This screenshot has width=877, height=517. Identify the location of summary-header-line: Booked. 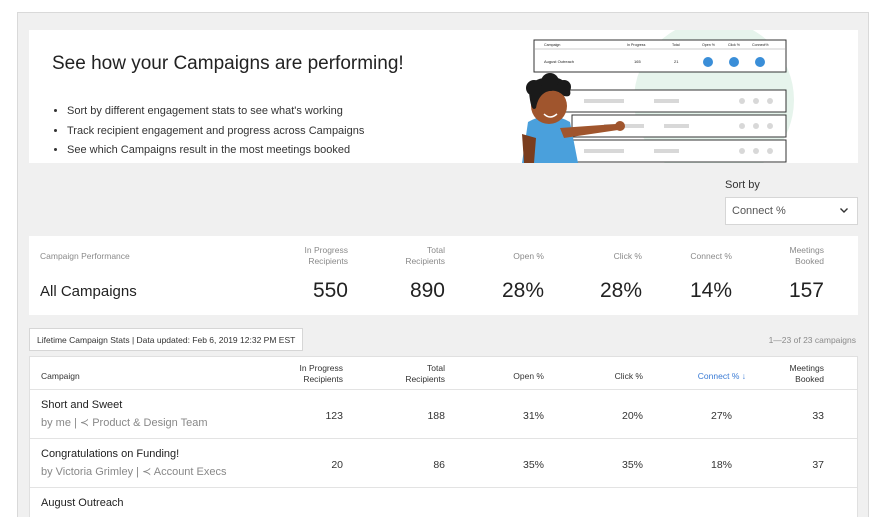
(809, 261).